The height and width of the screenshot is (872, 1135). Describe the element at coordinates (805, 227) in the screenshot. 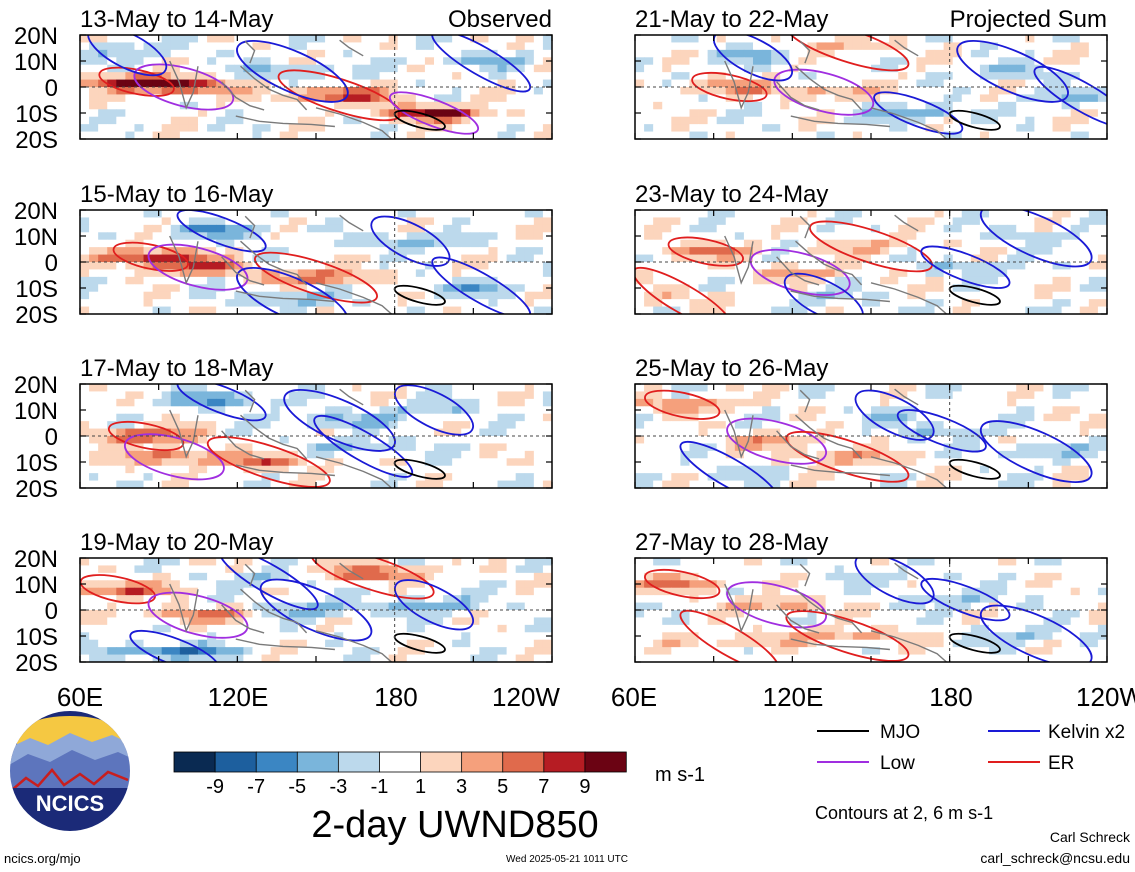

I see `coastline` at that location.